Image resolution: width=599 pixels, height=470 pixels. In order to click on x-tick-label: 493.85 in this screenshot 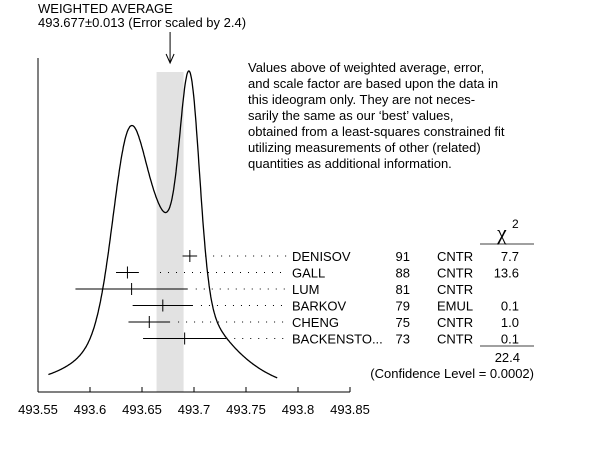, I will do `click(350, 409)`.